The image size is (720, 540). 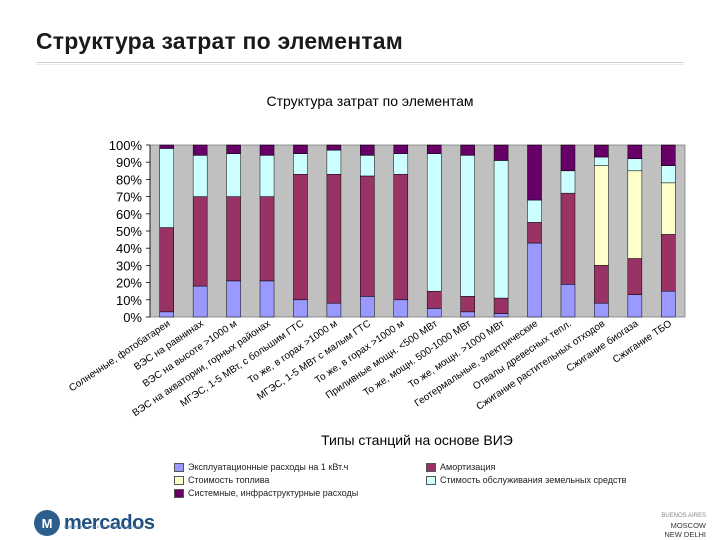 I want to click on y-tick-label: 70%, so click(x=129, y=197).